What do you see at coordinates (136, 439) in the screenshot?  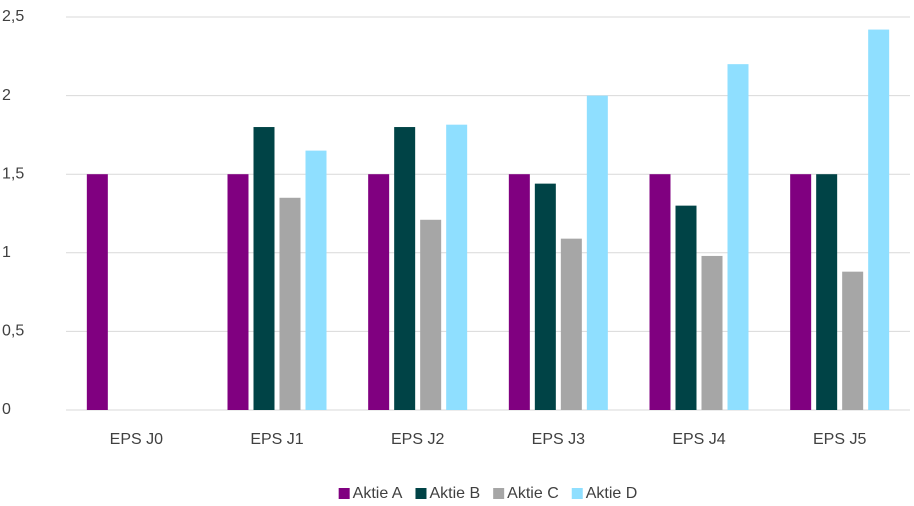 I see `x-tick-label: EPS J0` at bounding box center [136, 439].